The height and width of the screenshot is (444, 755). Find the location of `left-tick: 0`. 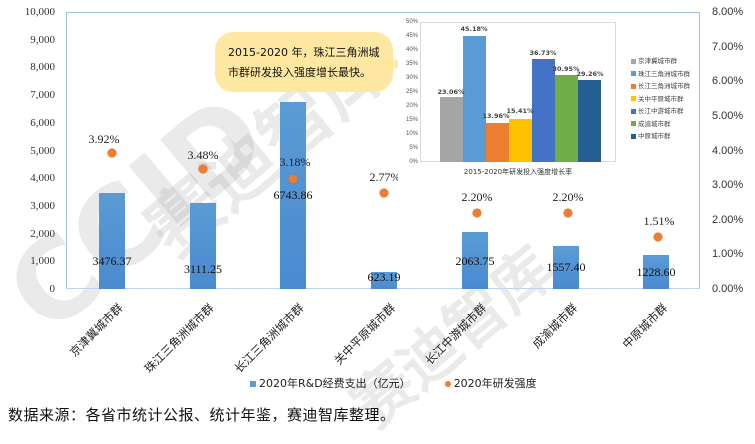

left-tick: 0 is located at coordinates (52, 289).